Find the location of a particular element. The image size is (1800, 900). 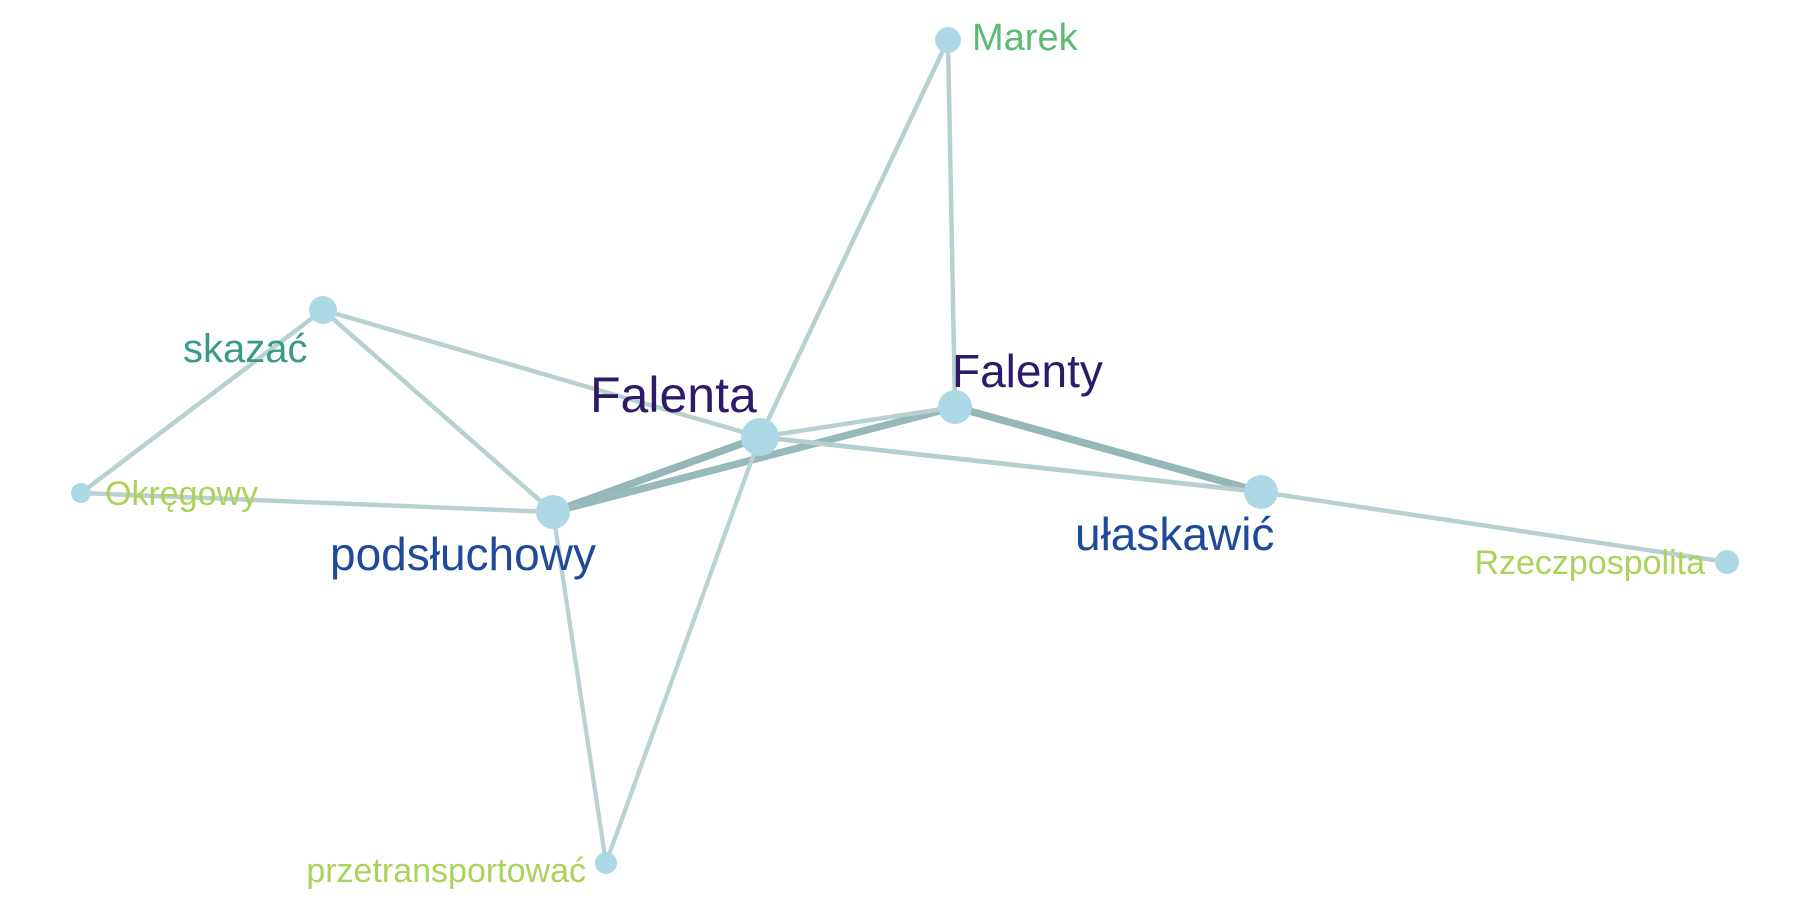

node-label-rzeczpospolita: Rzeczpospolita is located at coordinates (1589, 563).